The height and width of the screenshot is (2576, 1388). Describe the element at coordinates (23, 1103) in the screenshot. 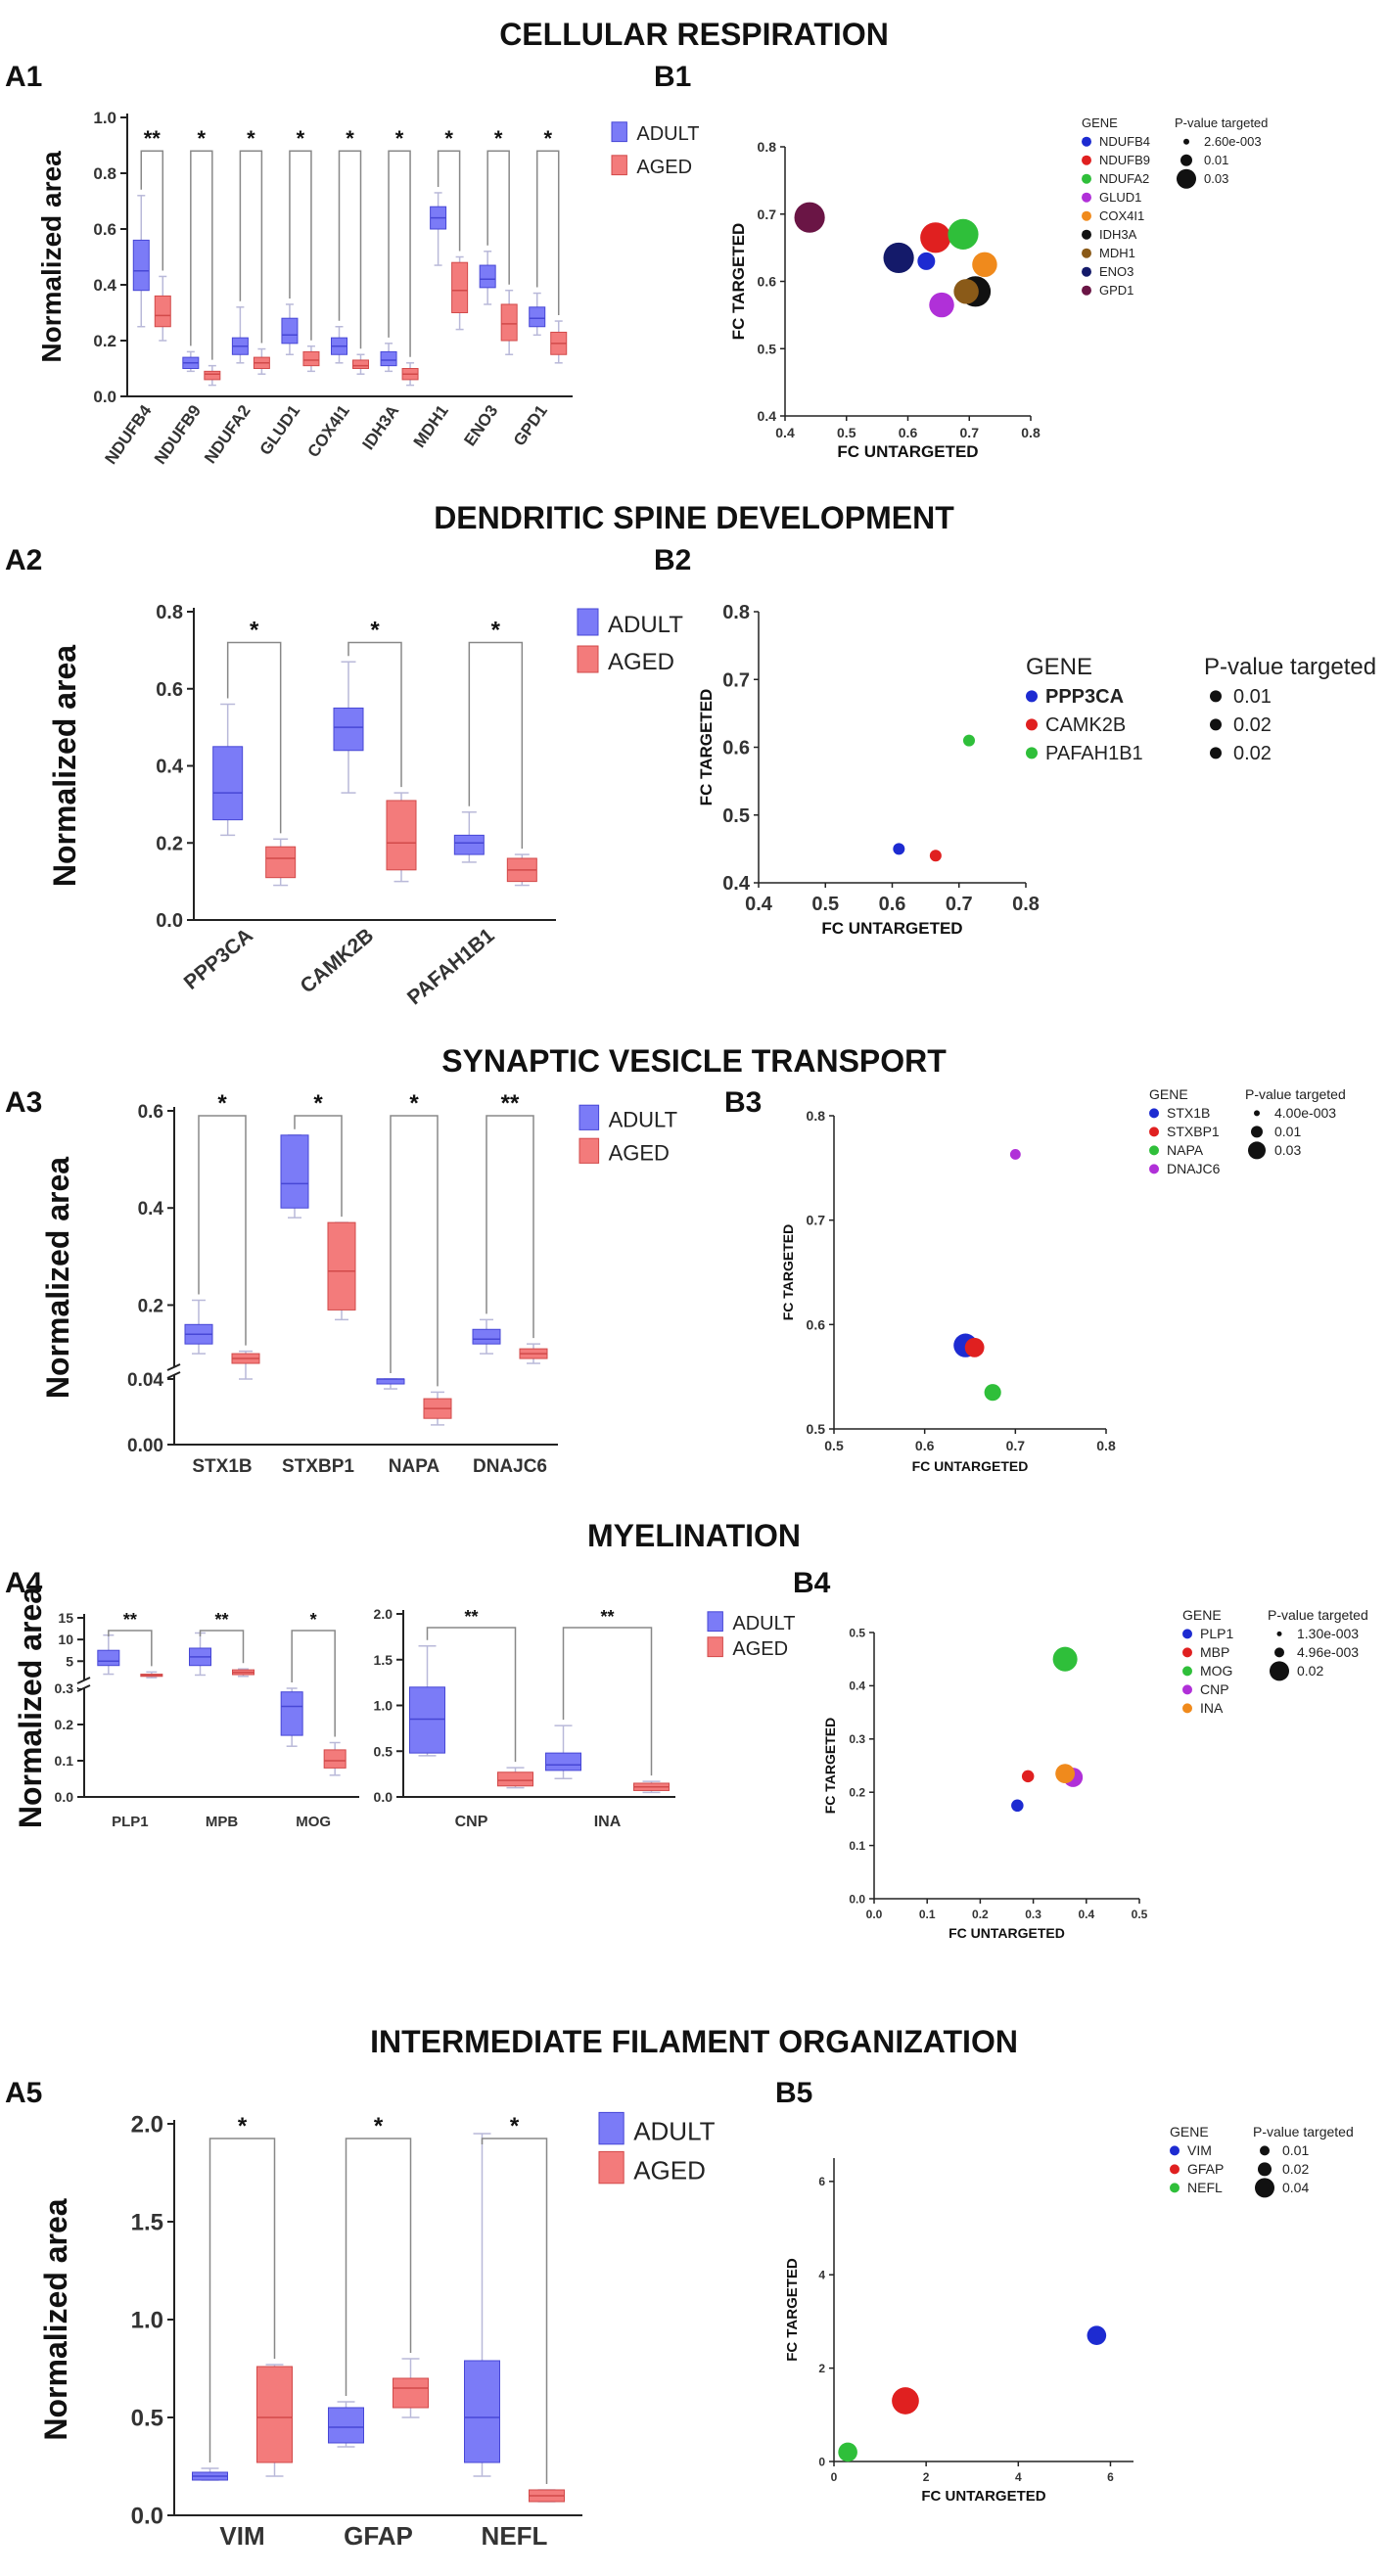

I see `panel-label-a3: A3` at that location.